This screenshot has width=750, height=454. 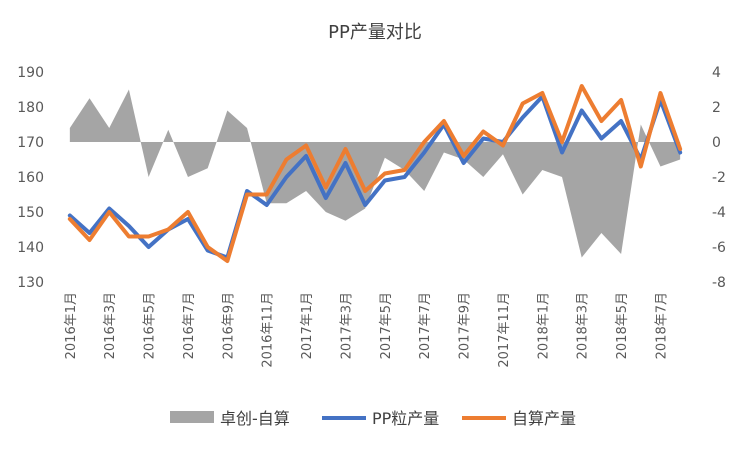 I want to click on x-tick-label: 2018年3月, so click(x=583, y=325).